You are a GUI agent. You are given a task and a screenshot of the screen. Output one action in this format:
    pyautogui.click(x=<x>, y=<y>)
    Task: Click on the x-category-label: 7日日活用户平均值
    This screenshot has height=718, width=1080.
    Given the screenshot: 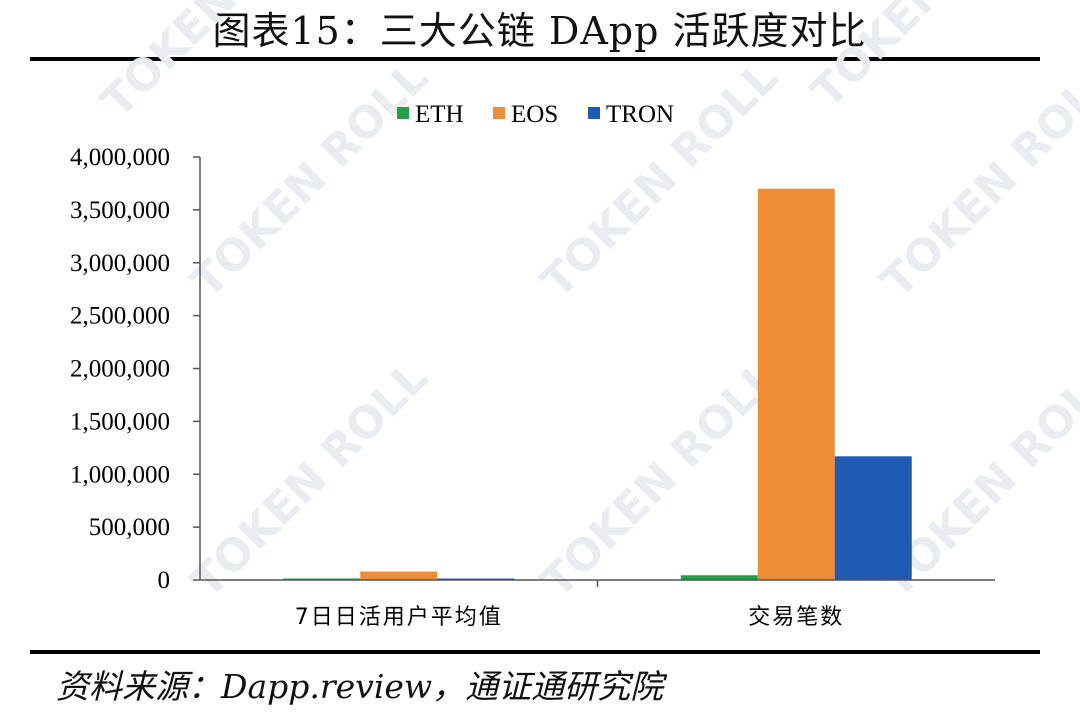 What is the action you would take?
    pyautogui.click(x=399, y=617)
    